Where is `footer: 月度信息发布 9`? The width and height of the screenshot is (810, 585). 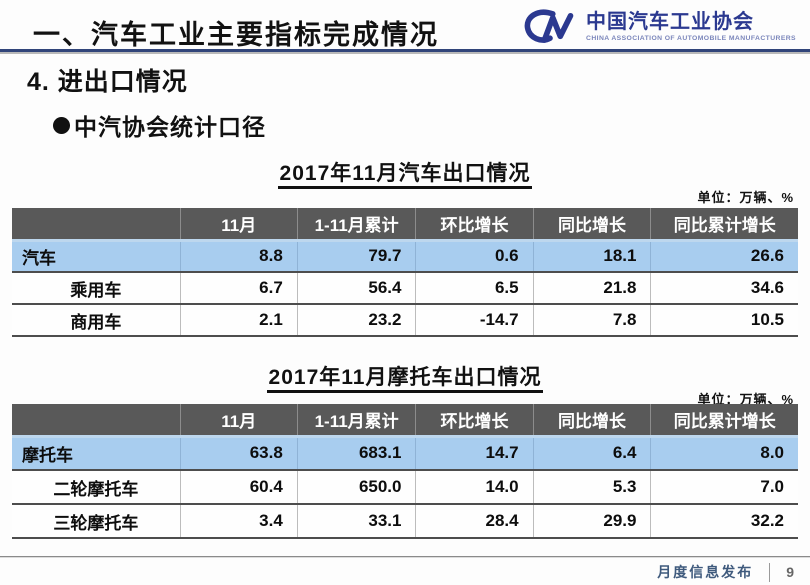 footer: 月度信息发布 9 is located at coordinates (725, 572).